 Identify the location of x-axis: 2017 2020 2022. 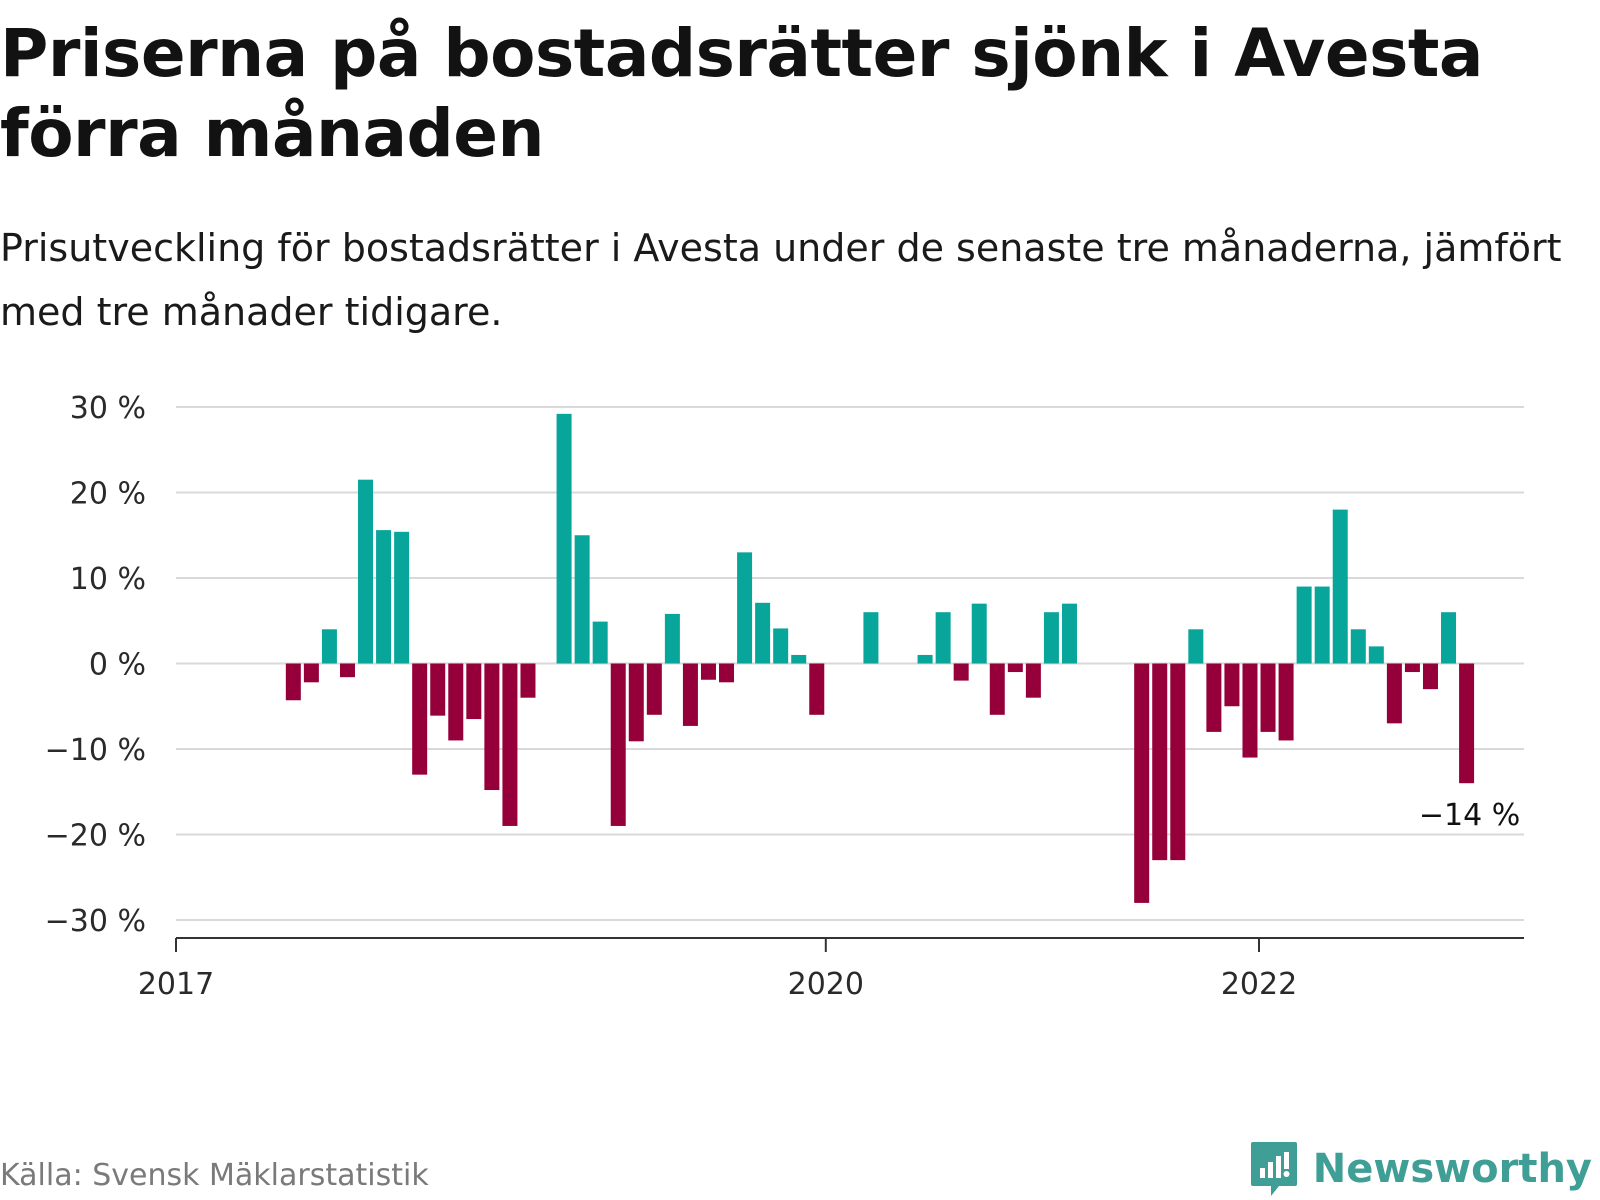
(831, 969).